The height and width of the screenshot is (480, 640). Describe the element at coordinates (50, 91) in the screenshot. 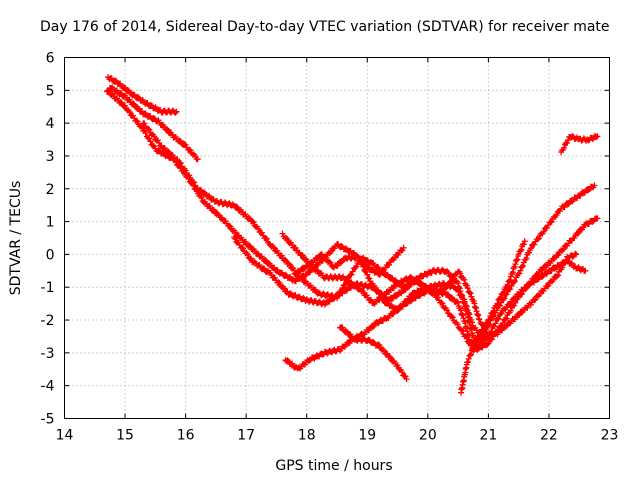

I see `y-tick-label: 5` at that location.